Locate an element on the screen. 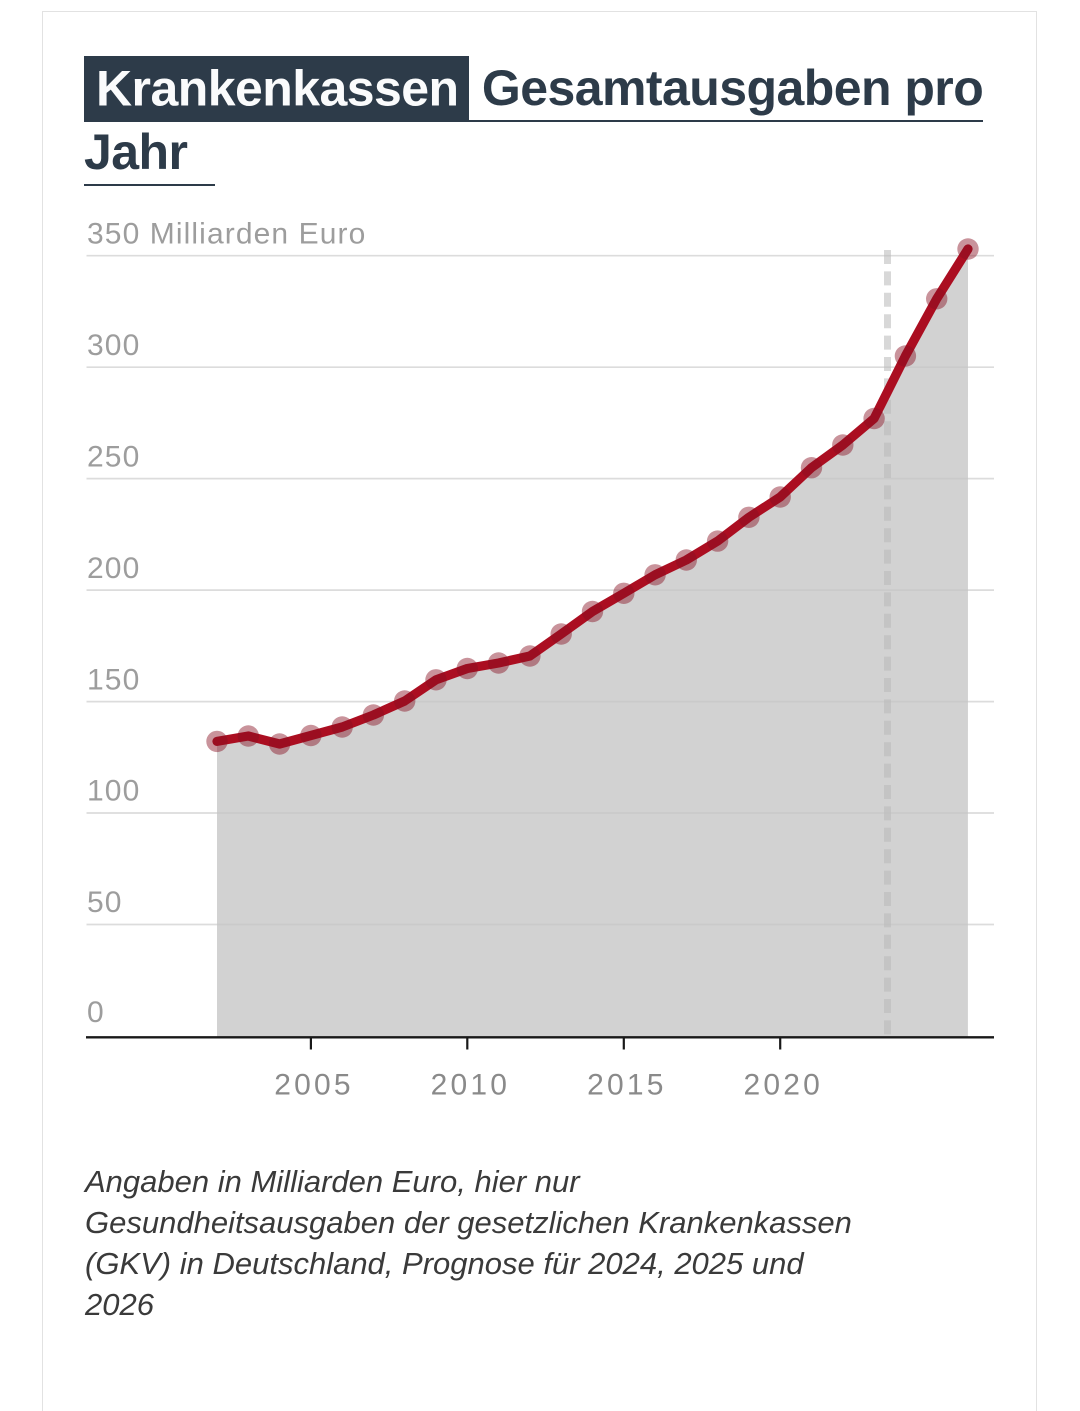 Image resolution: width=1080 pixels, height=1411 pixels. svg-text: 2020 is located at coordinates (784, 1085).